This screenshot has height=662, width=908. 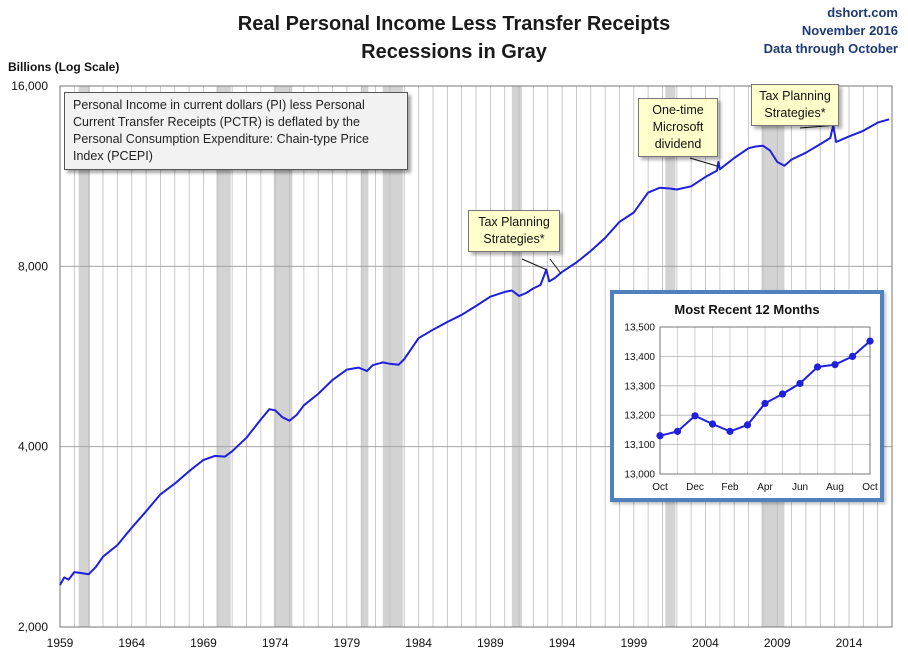 What do you see at coordinates (64, 67) in the screenshot?
I see `y-axis-label: Billions (Log Scale)` at bounding box center [64, 67].